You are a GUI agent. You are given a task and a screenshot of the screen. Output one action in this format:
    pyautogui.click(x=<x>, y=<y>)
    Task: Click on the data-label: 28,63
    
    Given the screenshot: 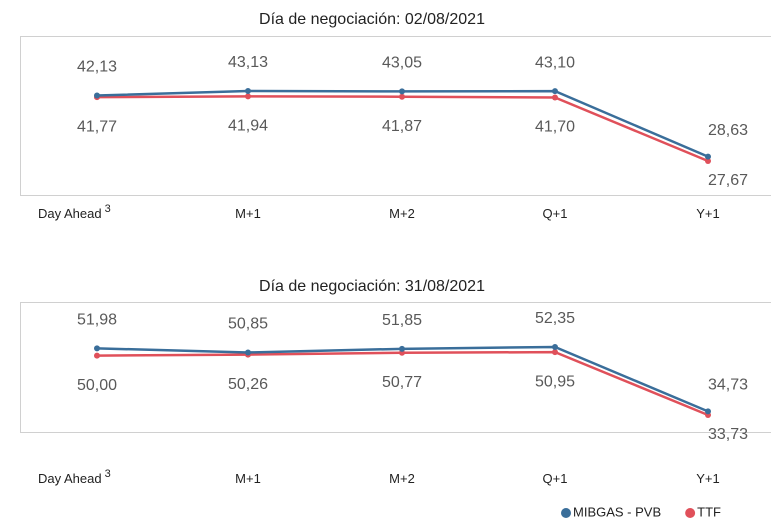 What is the action you would take?
    pyautogui.click(x=728, y=130)
    